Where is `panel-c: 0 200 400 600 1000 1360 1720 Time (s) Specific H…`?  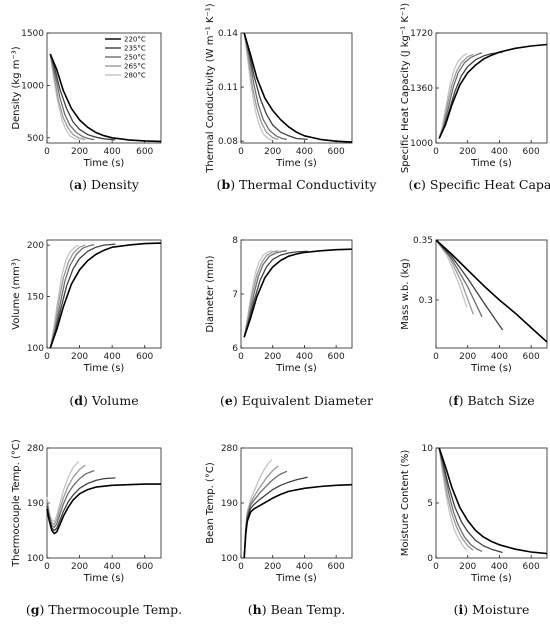 panel-c: 0 200 400 600 1000 1360 1720 Time (s) Specific H… is located at coordinates (475, 97).